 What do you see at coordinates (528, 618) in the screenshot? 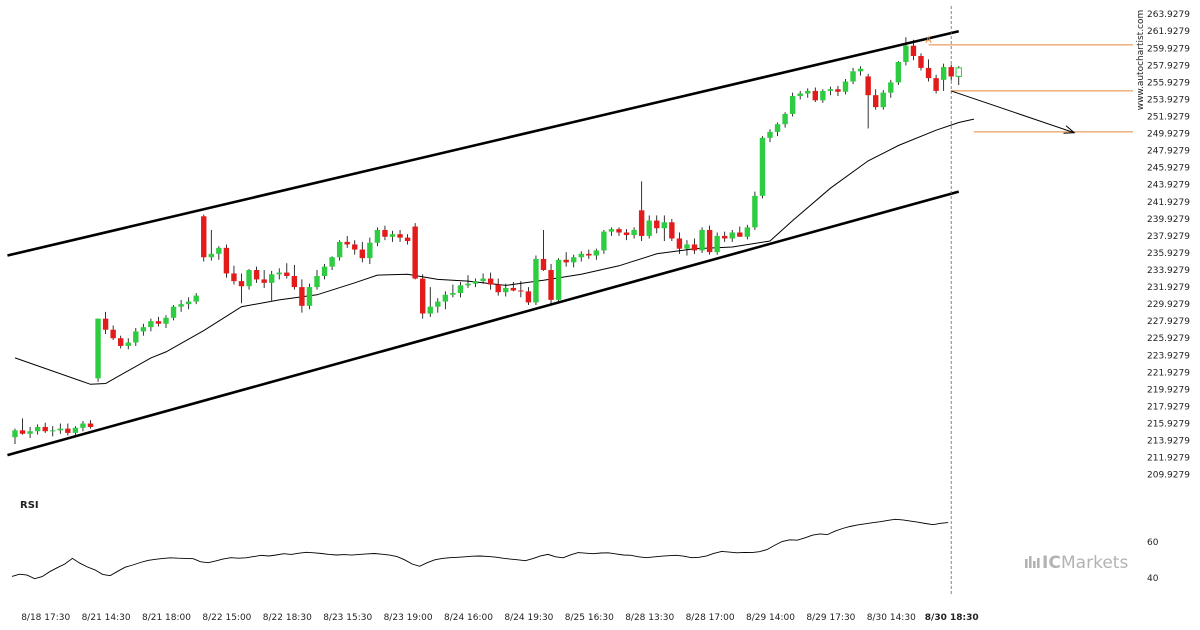
I see `x-tick-label: 8/24 19:30` at bounding box center [528, 618].